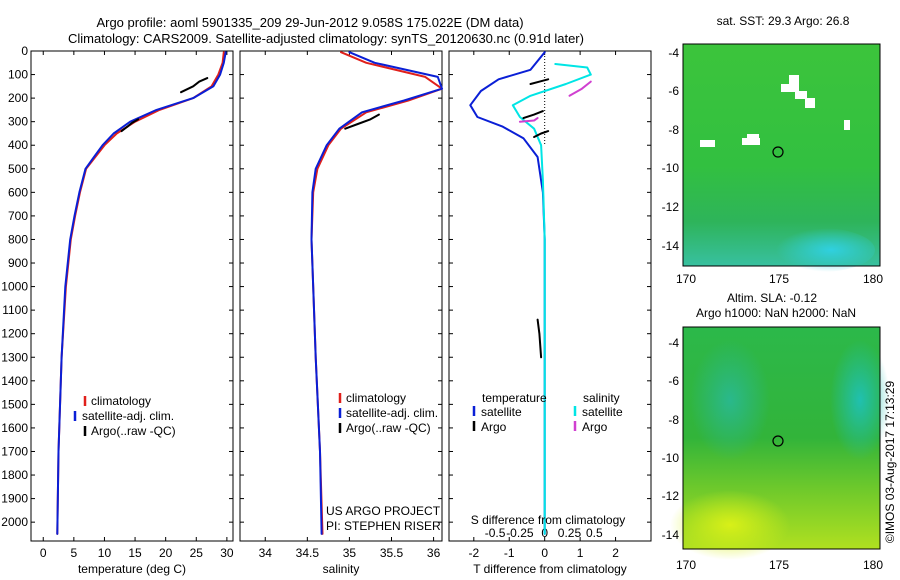 The width and height of the screenshot is (900, 580). Describe the element at coordinates (595, 427) in the screenshot. I see `legend-s-argo: Argo` at that location.